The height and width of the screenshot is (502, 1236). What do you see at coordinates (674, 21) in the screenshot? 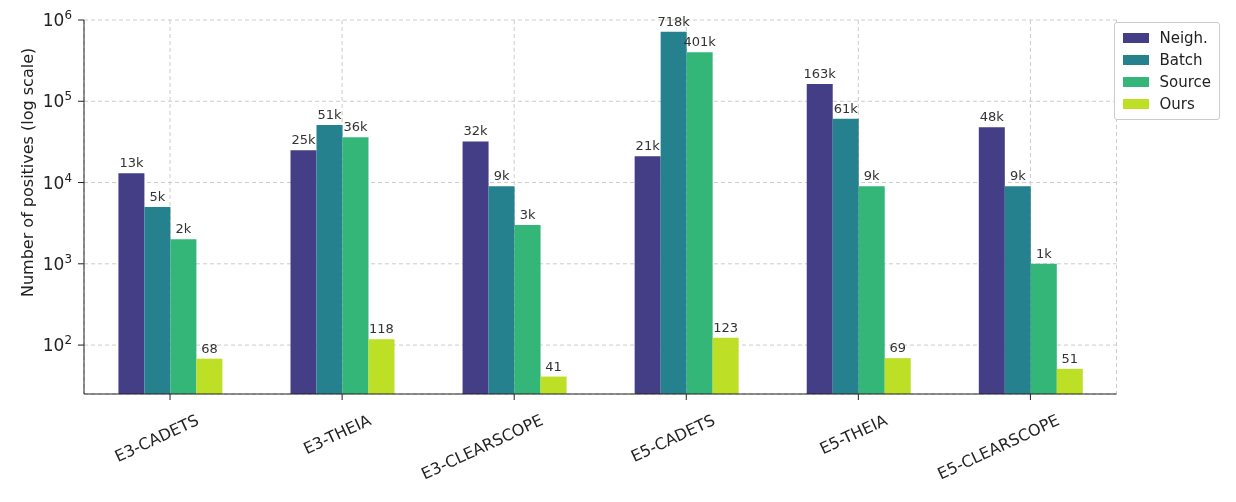
I see `data-label: 718k` at bounding box center [674, 21].